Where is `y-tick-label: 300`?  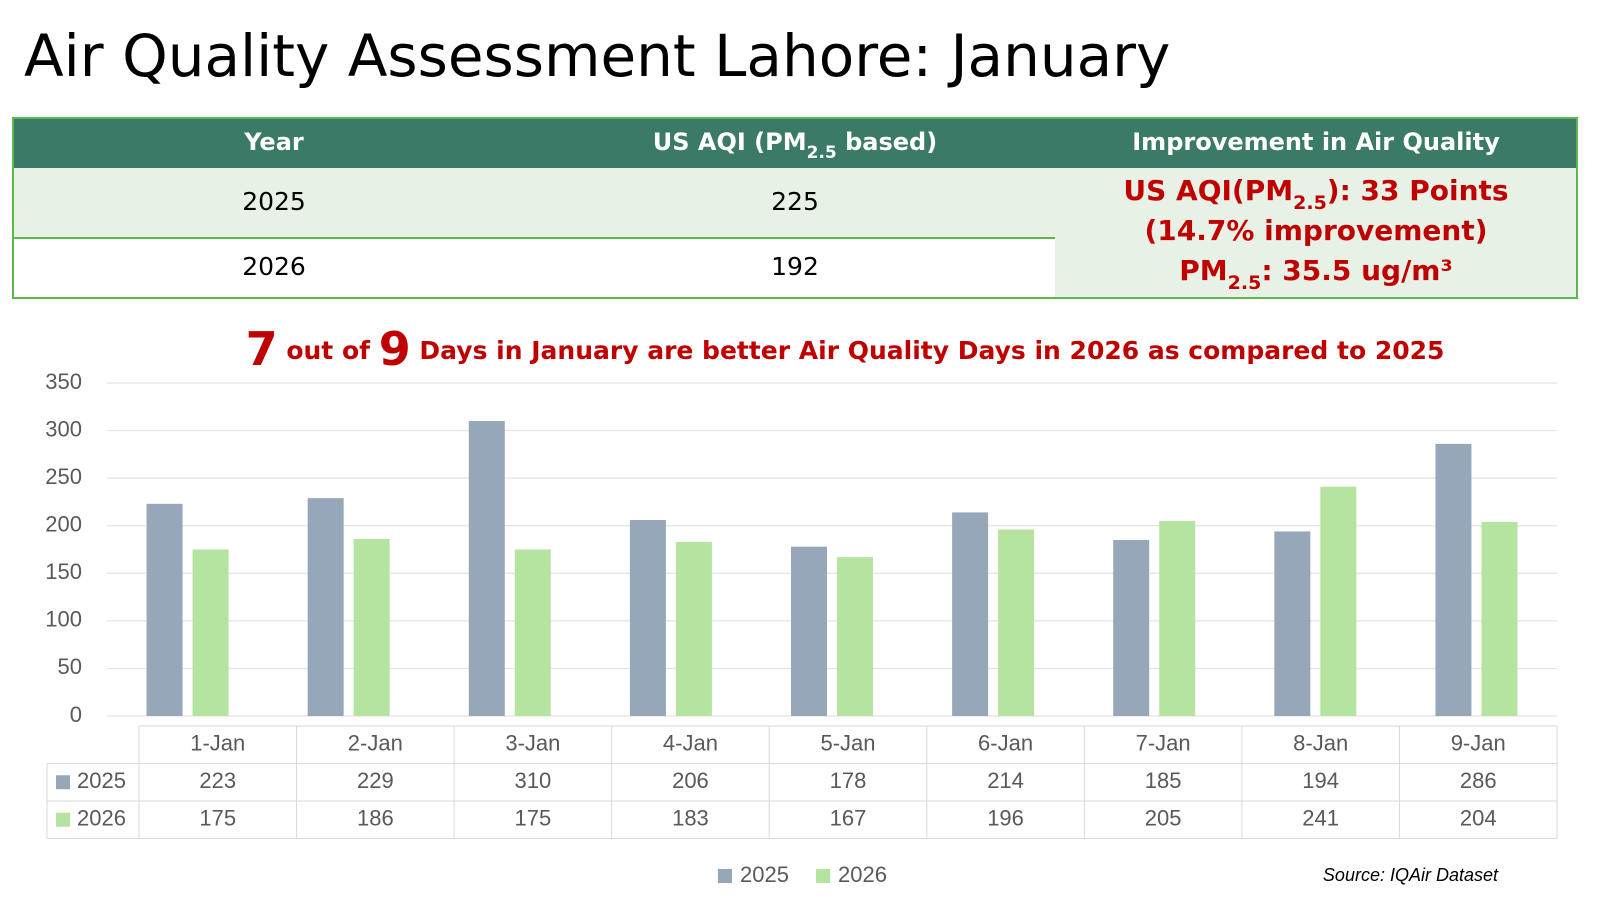 y-tick-label: 300 is located at coordinates (63, 428).